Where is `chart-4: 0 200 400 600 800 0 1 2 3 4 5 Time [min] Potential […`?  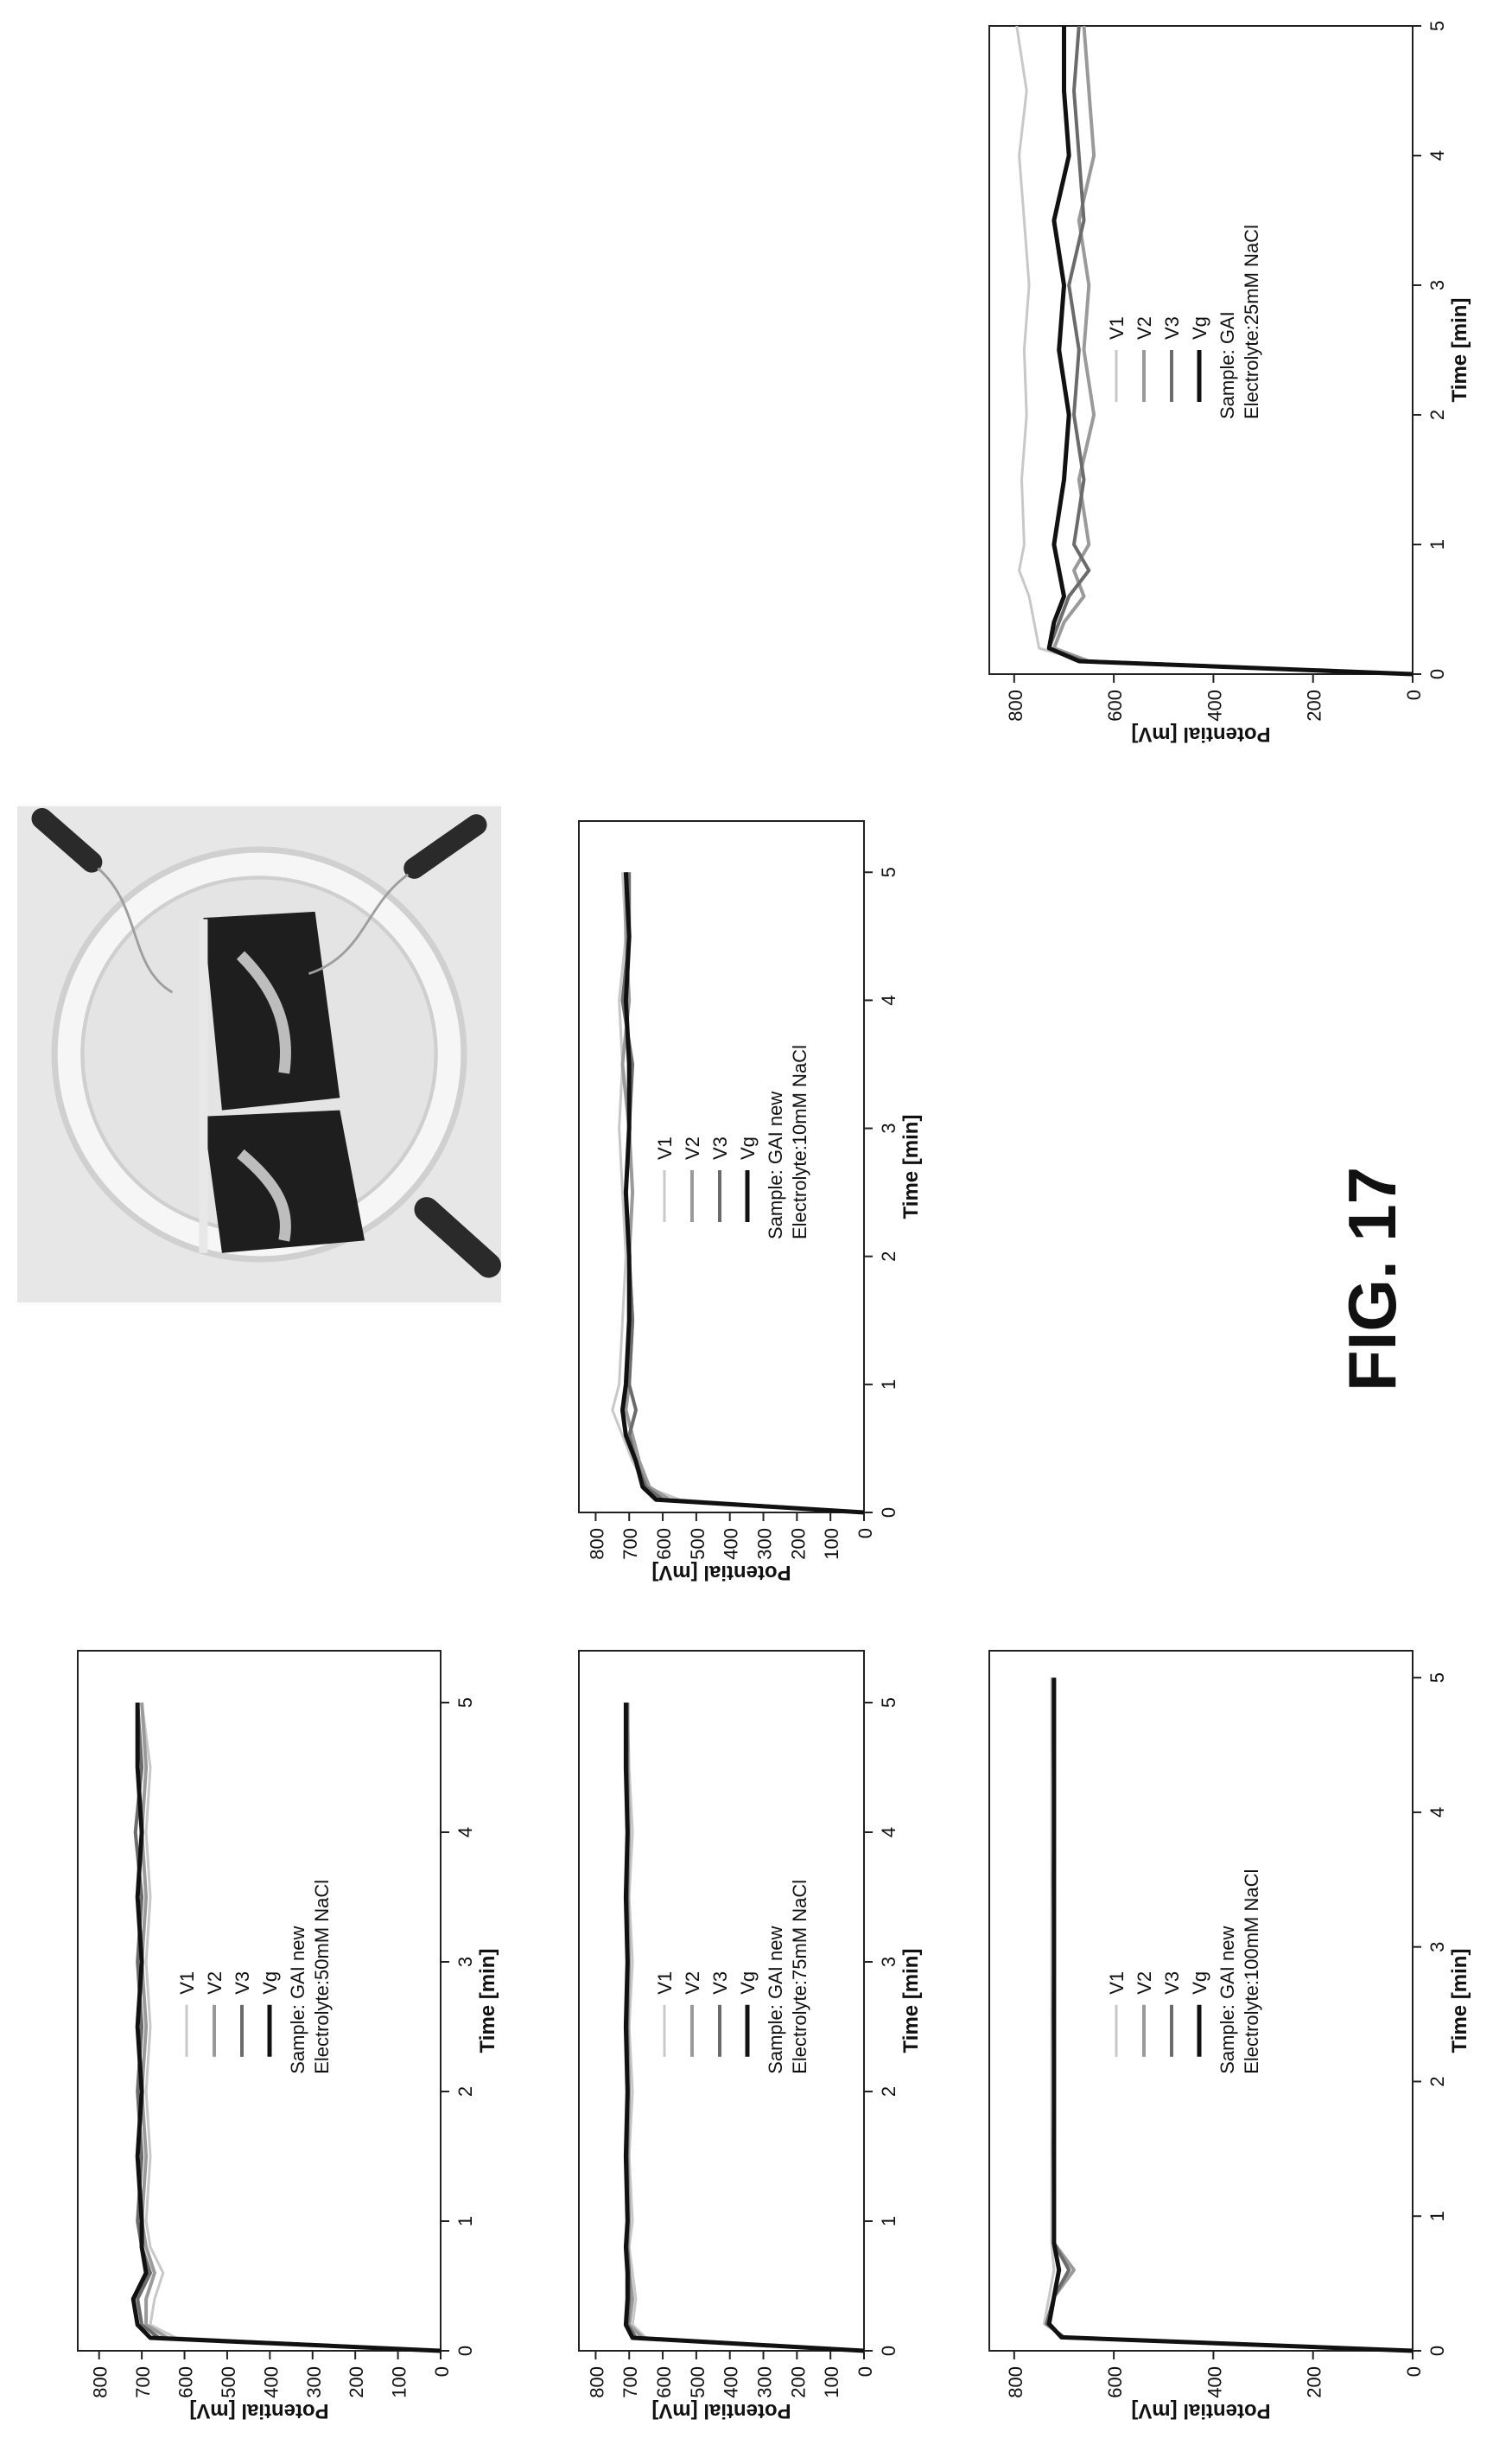 chart-4: 0 200 400 600 800 0 1 2 3 4 5 Time [min] Potential [… is located at coordinates (1229, 2036).